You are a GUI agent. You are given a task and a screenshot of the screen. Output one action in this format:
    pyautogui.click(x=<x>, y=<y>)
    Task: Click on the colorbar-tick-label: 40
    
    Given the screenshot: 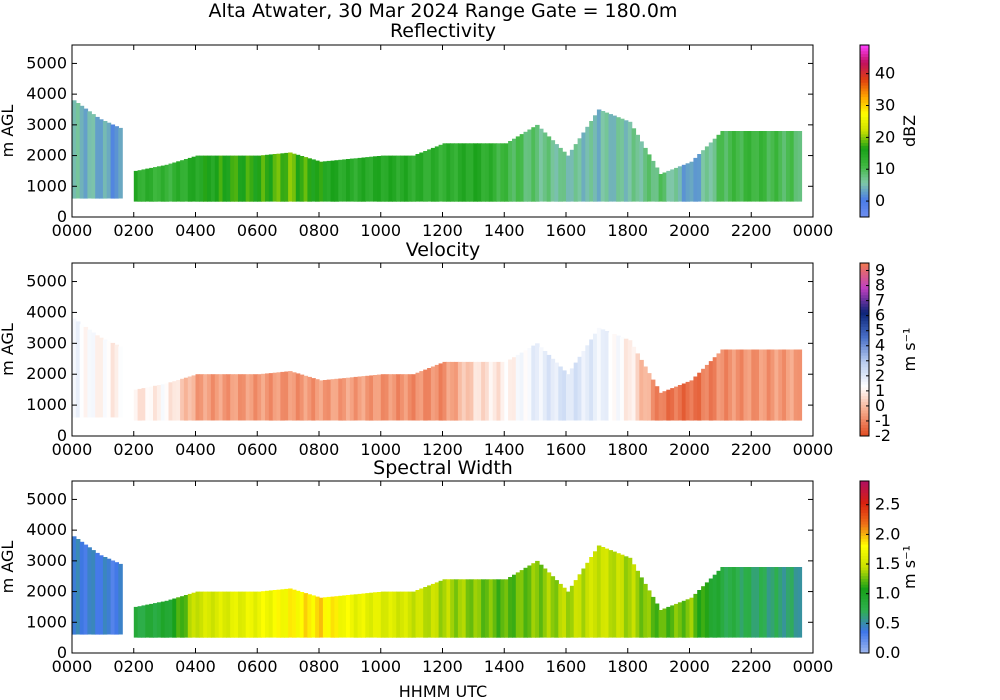 What is the action you would take?
    pyautogui.click(x=885, y=73)
    